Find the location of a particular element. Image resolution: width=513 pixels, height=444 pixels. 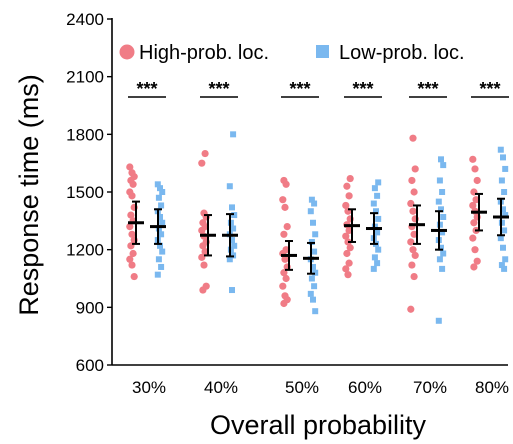

x-axis-label: Overall probability is located at coordinates (318, 425).